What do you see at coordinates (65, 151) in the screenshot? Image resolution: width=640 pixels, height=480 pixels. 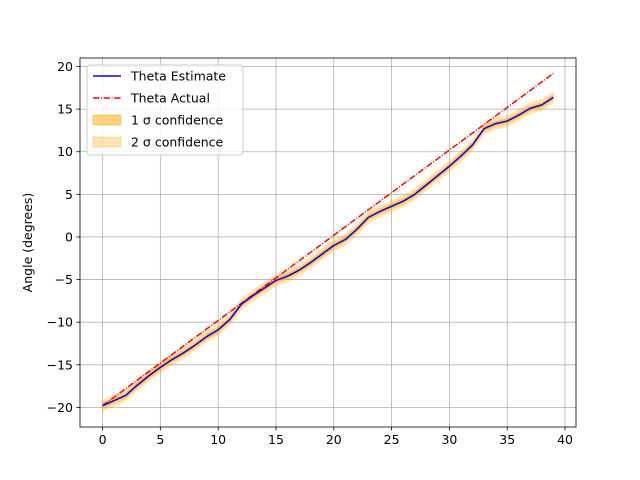 I see `y-tick-label: 10` at bounding box center [65, 151].